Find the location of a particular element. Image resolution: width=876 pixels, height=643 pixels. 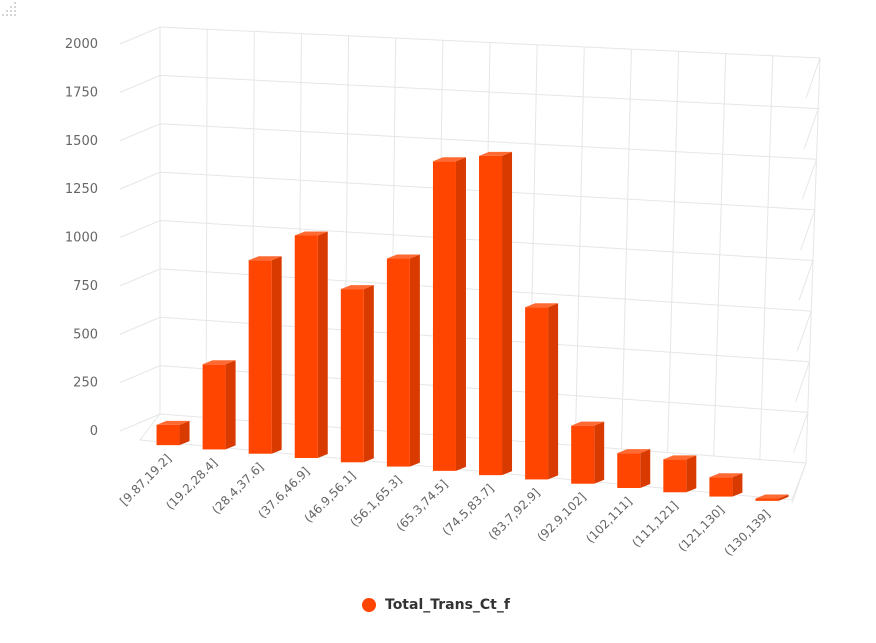

y-tick-label: 1250 is located at coordinates (81, 189).